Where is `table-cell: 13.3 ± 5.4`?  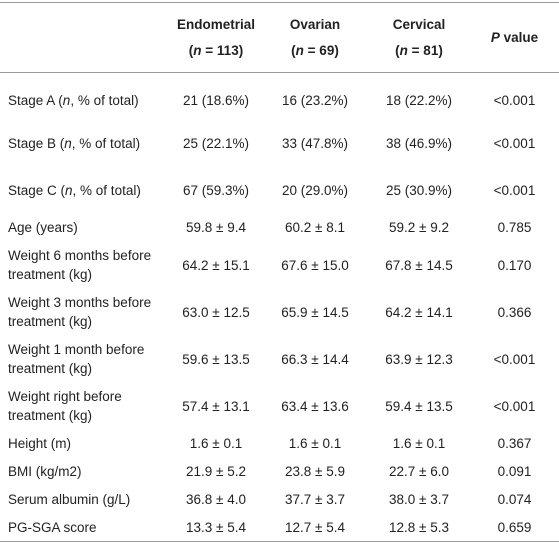 table-cell: 13.3 ± 5.4 is located at coordinates (216, 527).